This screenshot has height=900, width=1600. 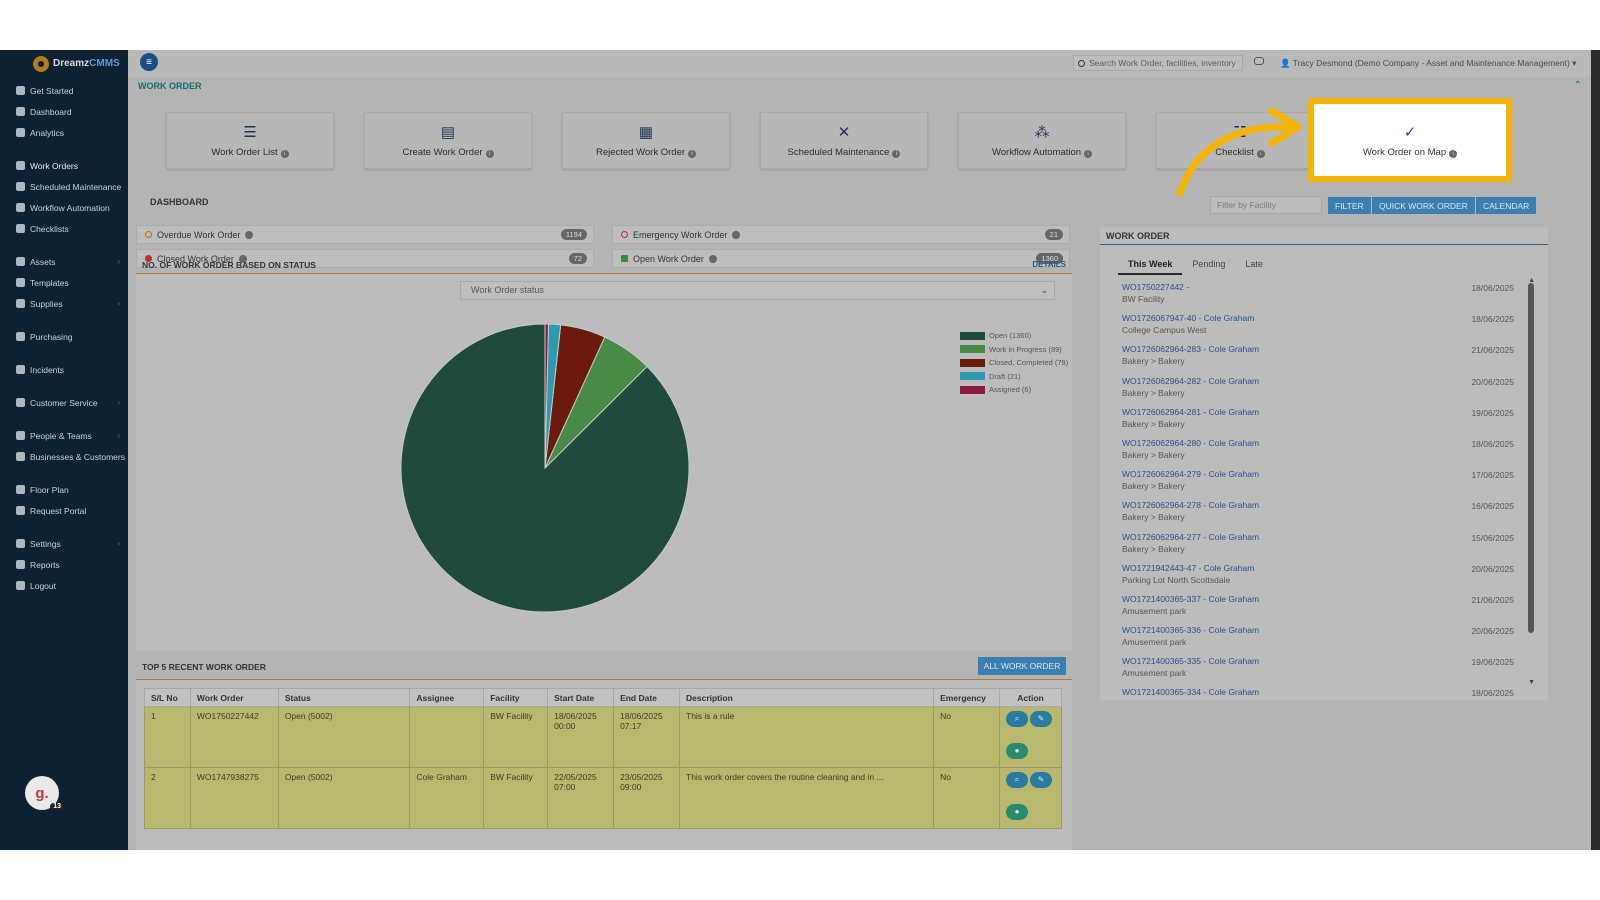 What do you see at coordinates (1188, 567) in the screenshot?
I see `wo-item-id: WO1721942443-47 - Cole Graham` at bounding box center [1188, 567].